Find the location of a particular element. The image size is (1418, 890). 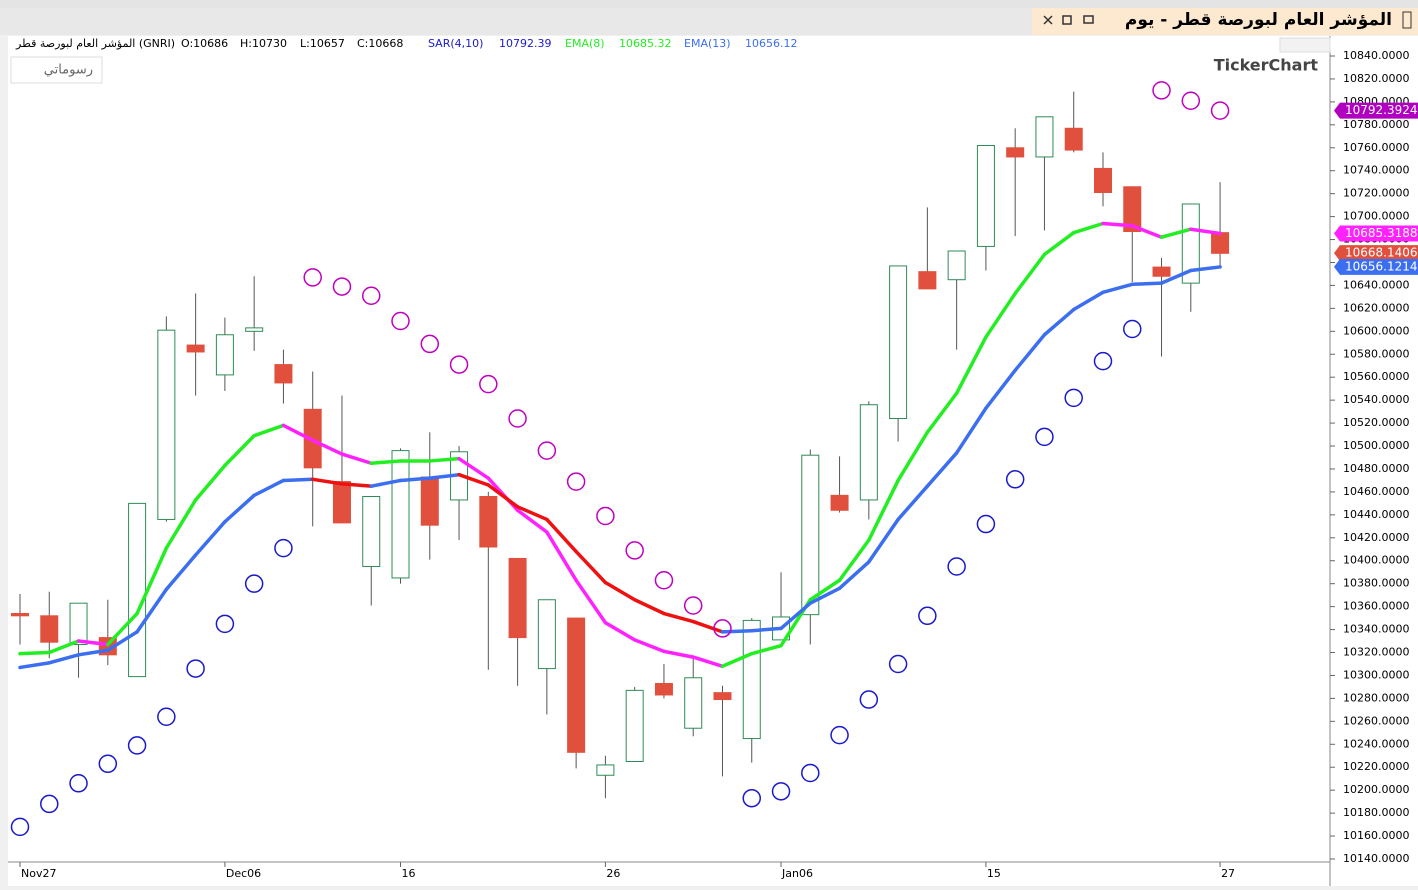

y-tick-label: 10220.0000 is located at coordinates (1376, 766).